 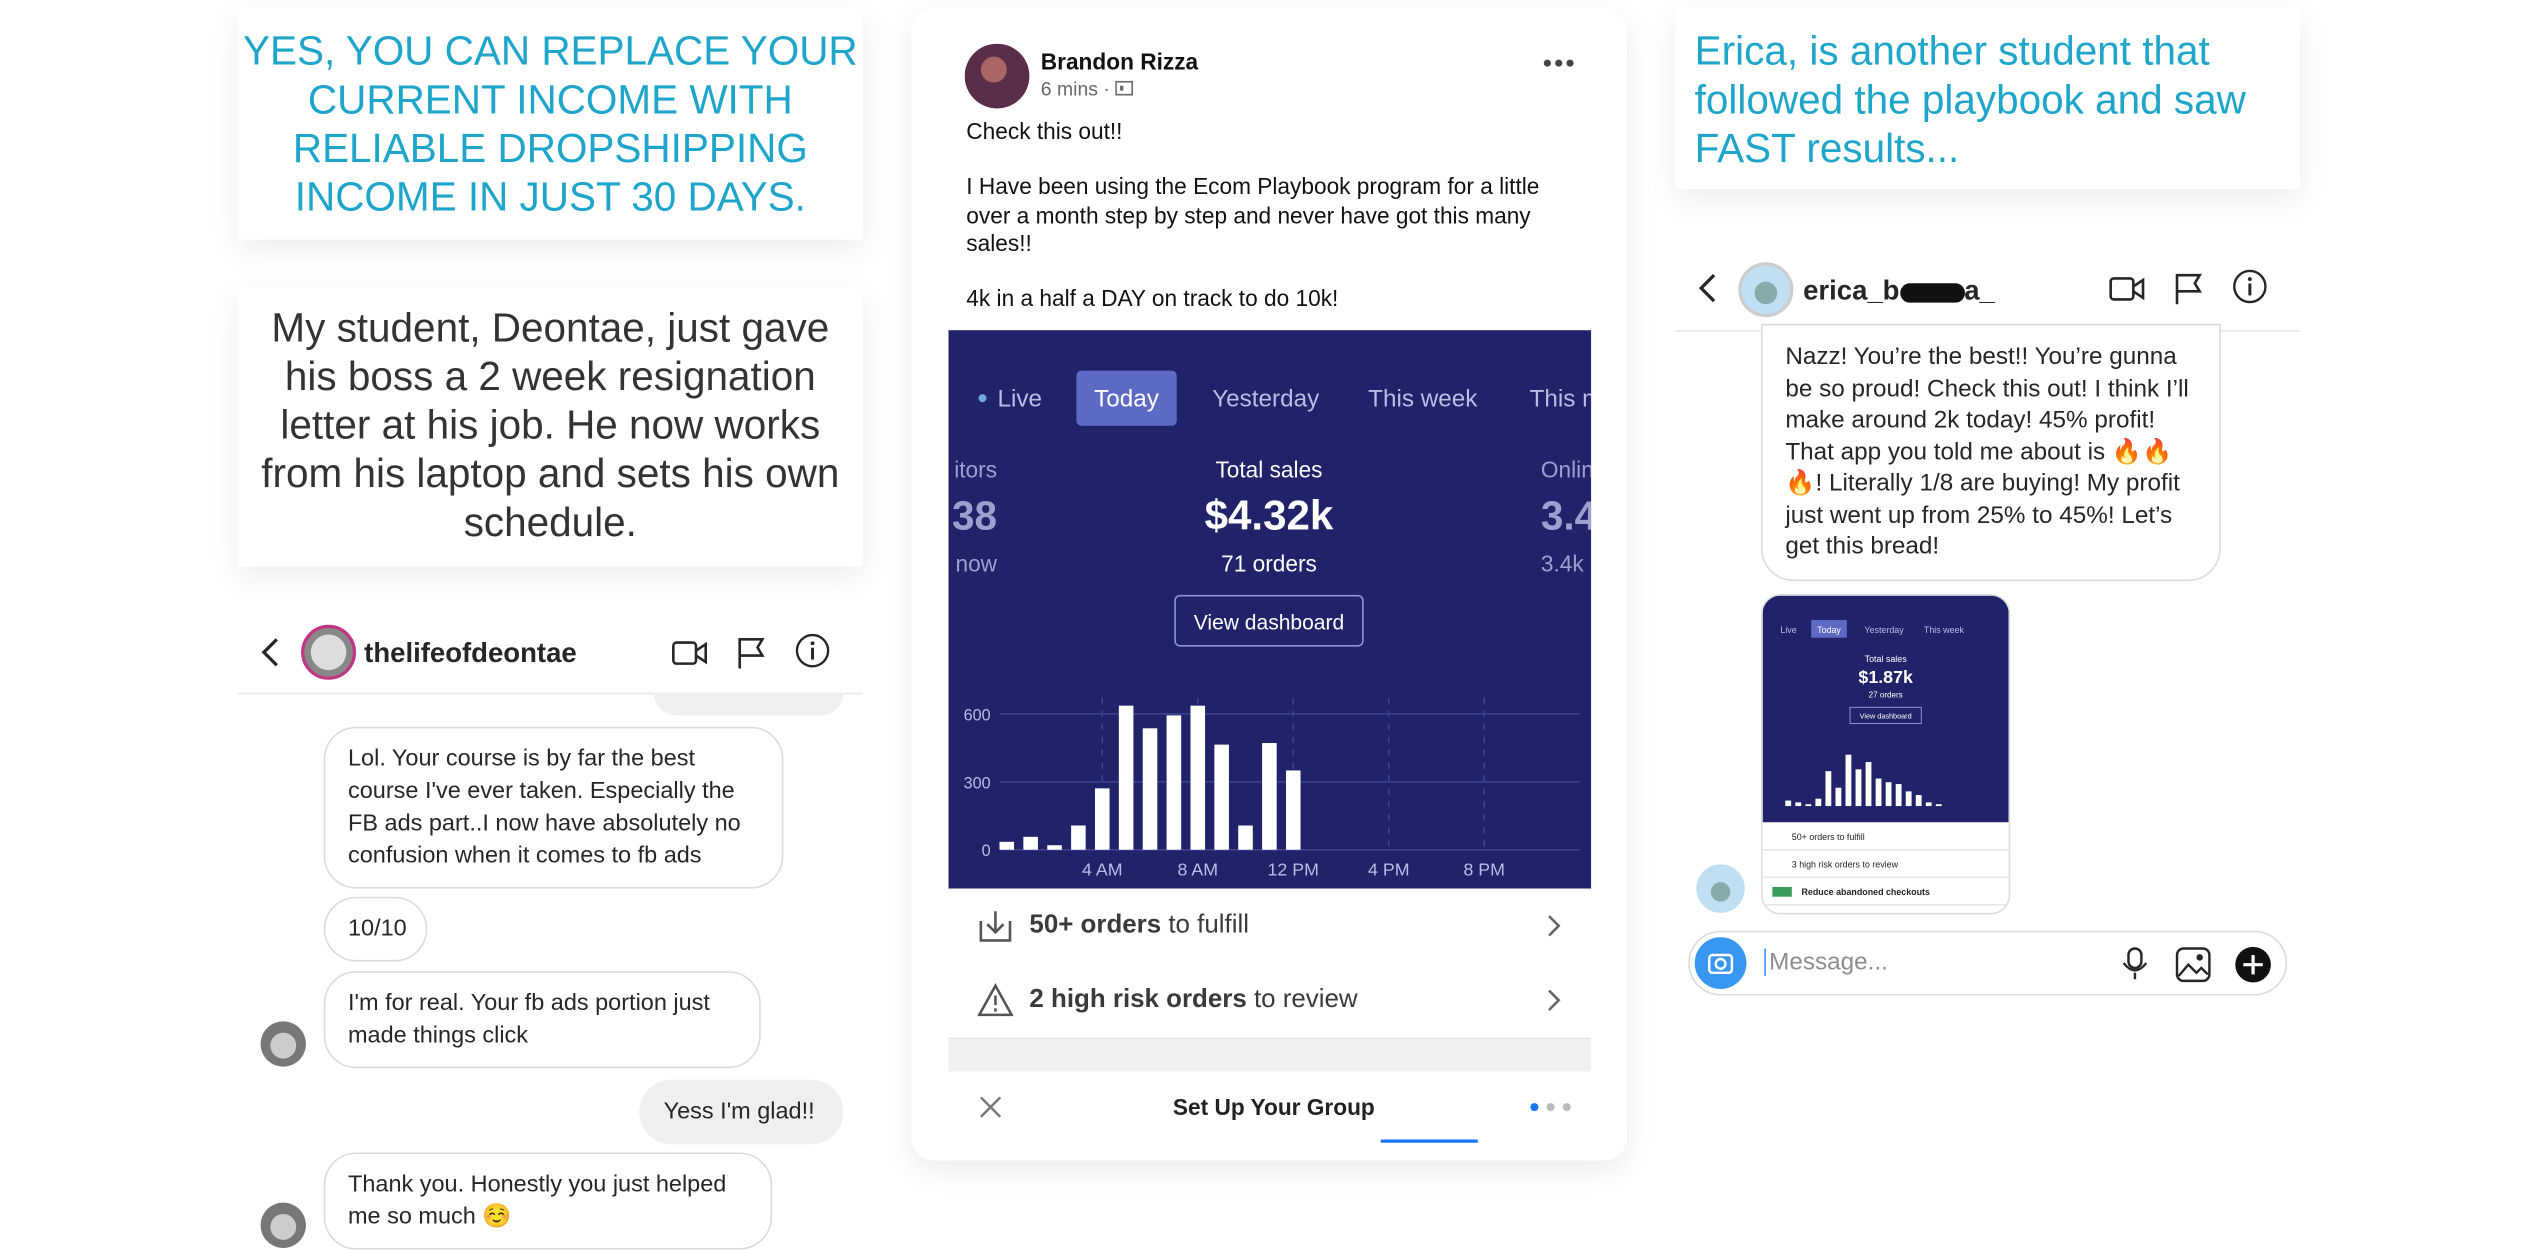 I want to click on y-tick-label: 300, so click(x=977, y=783).